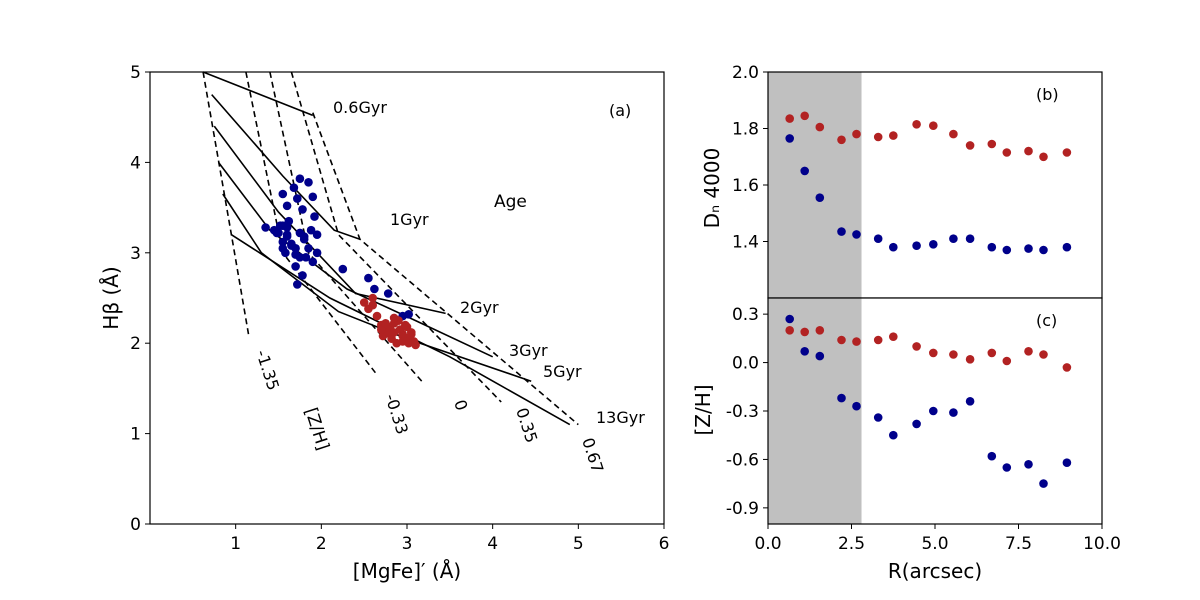  Describe the element at coordinates (510, 202) in the screenshot. I see `age-title: Age` at that location.